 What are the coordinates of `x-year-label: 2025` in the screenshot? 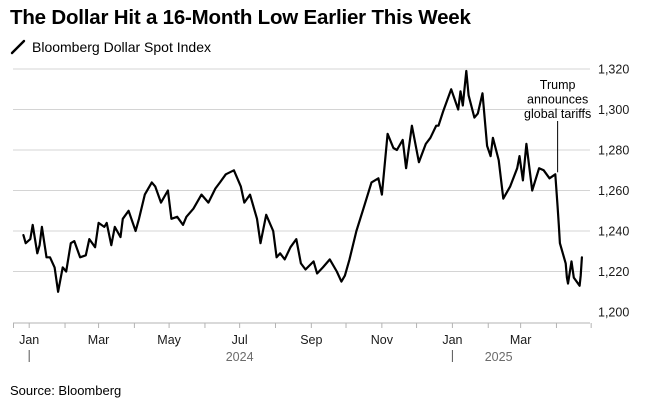 It's located at (499, 357).